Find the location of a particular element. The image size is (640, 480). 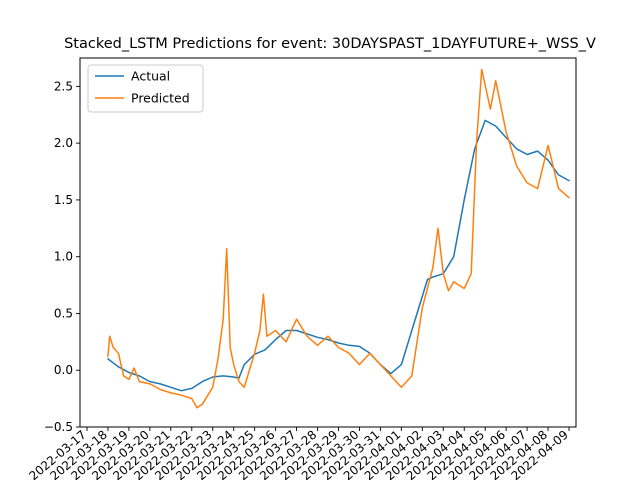

y-tick-label: 2.5 is located at coordinates (63, 86).